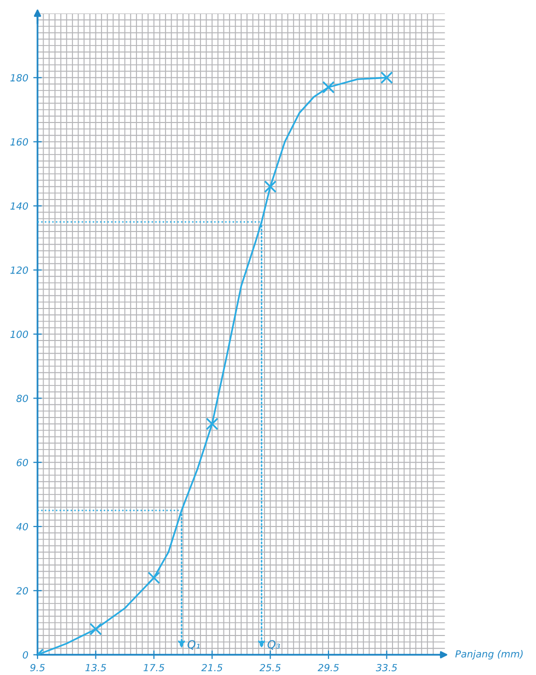  What do you see at coordinates (37, 668) in the screenshot?
I see `x-tick-label: 9.5` at bounding box center [37, 668].